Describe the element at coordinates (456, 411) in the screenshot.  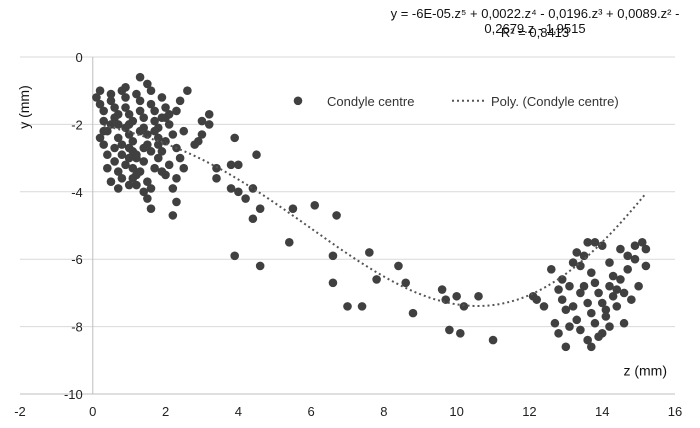
I see `x-tick-label: 10` at that location.